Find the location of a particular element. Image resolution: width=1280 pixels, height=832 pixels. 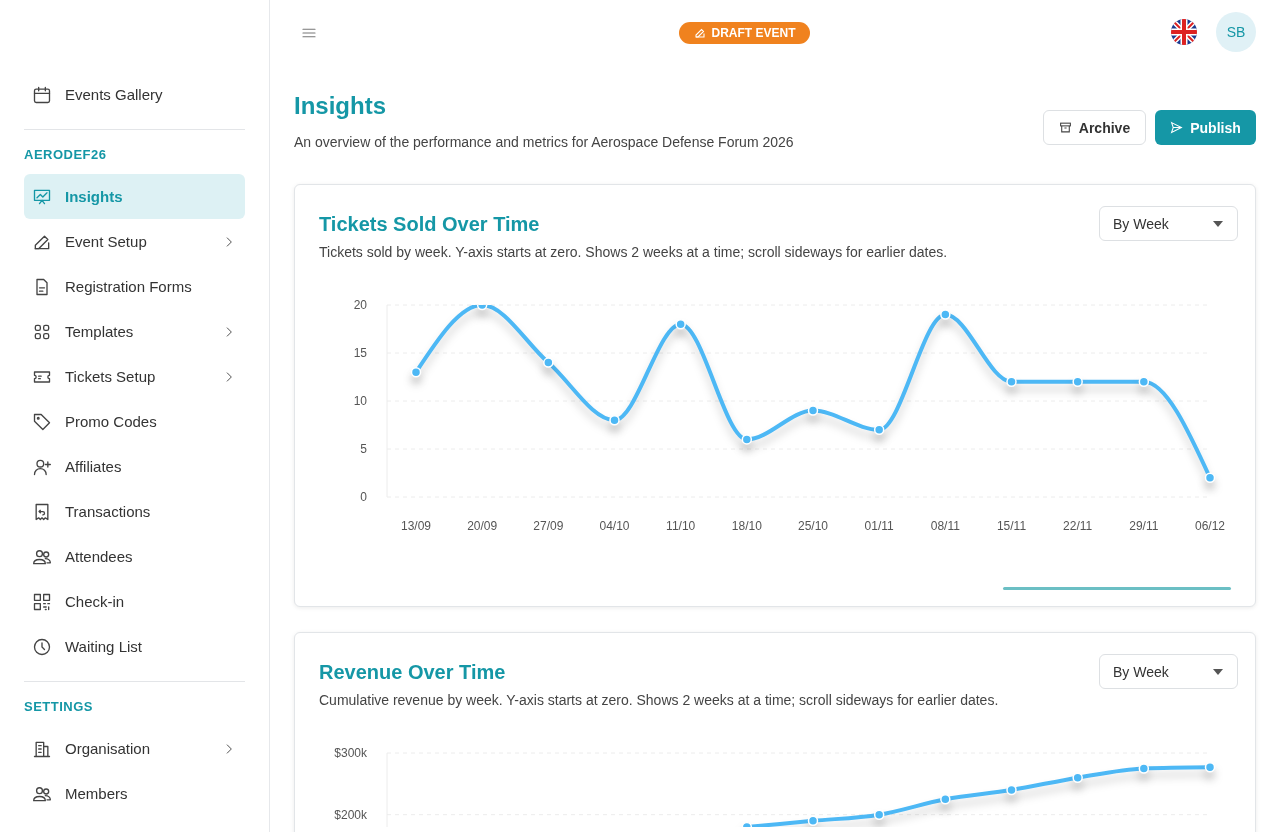

text: An overview of the performance and metrics for Aerospace Defense Forum 2026 is located at coordinates (544, 142).